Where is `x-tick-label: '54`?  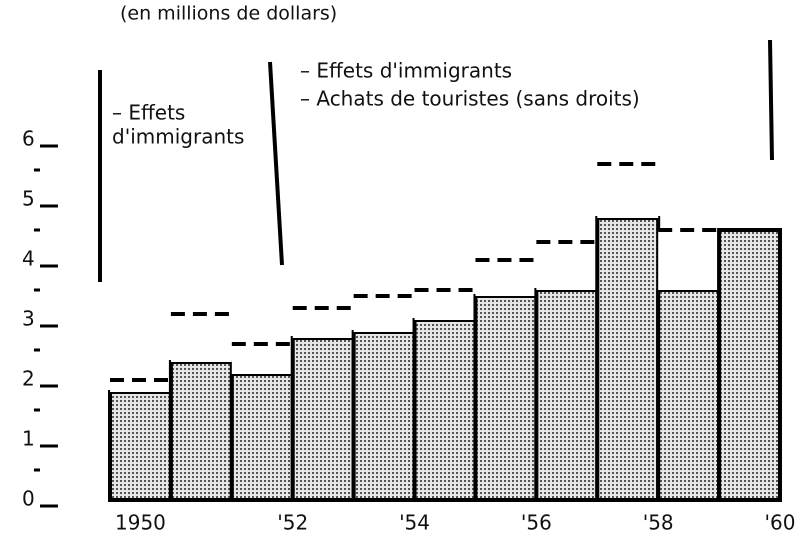
x-tick-label: '54 is located at coordinates (414, 523).